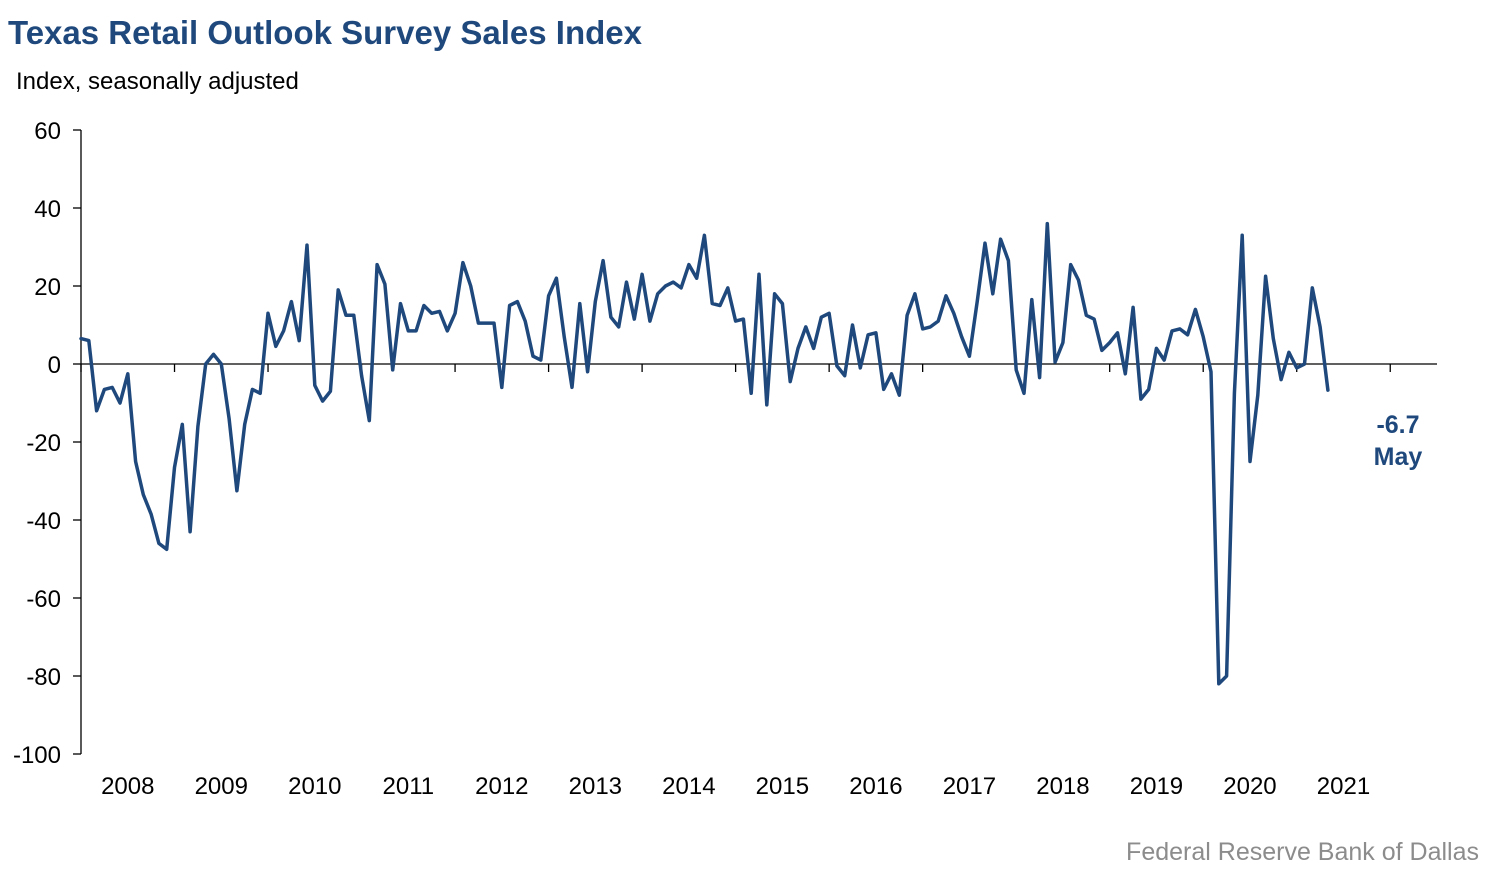 This screenshot has height=882, width=1493. Describe the element at coordinates (1302, 852) in the screenshot. I see `source-note: Federal Reserve Bank of Dallas` at that location.